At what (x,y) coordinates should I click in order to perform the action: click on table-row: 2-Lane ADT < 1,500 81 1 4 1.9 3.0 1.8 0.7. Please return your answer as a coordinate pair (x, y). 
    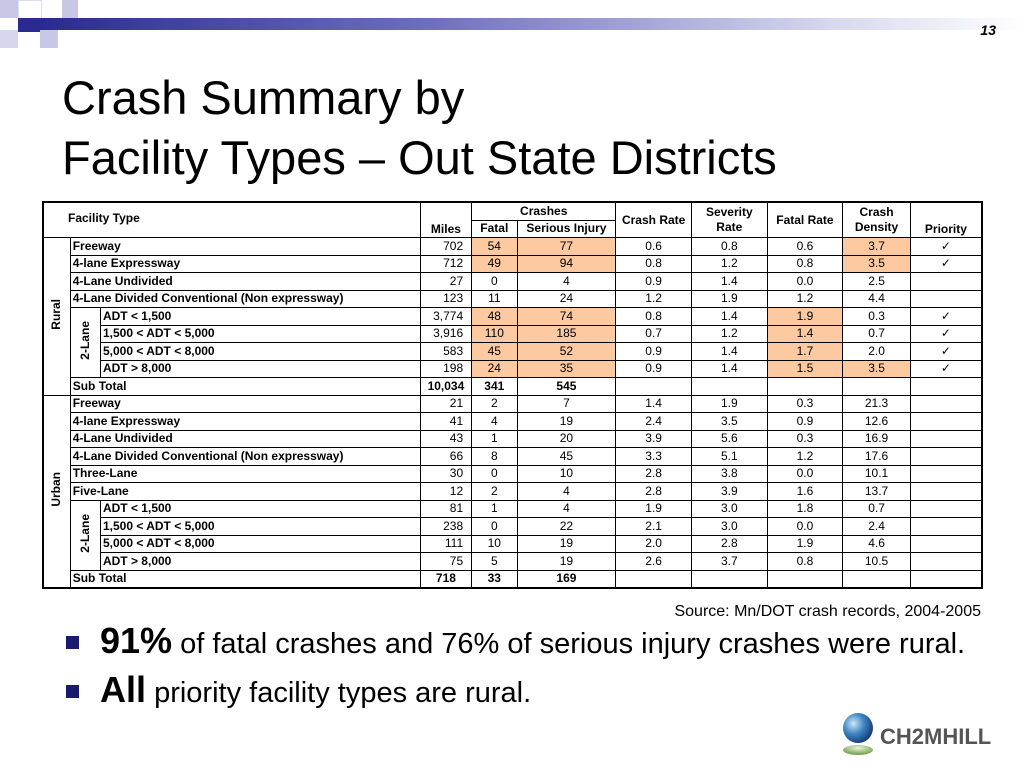
    Looking at the image, I should click on (513, 535).